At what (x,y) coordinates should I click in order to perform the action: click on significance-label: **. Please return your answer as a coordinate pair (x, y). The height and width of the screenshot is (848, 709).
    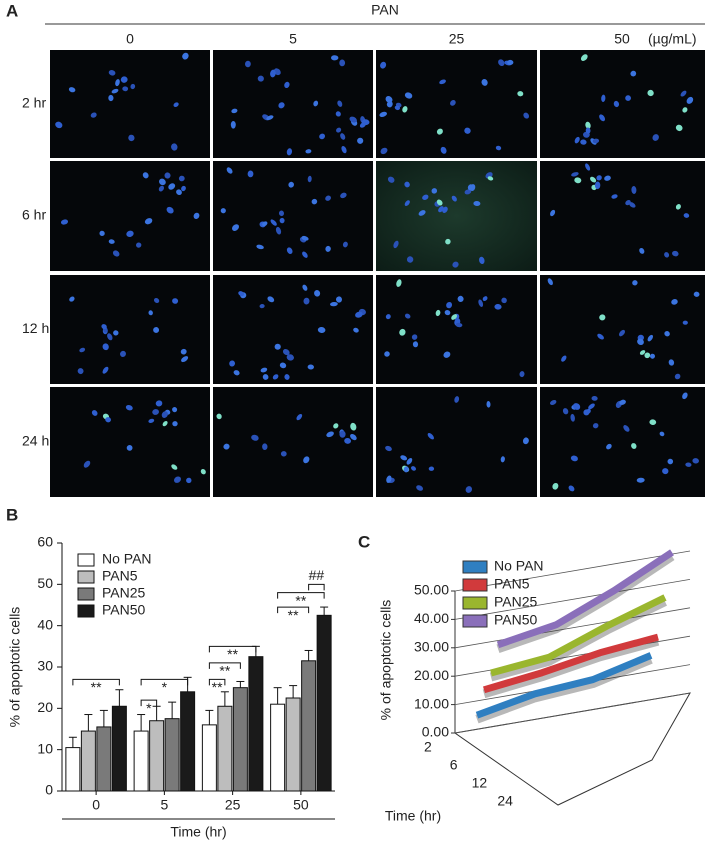
    Looking at the image, I should click on (96, 687).